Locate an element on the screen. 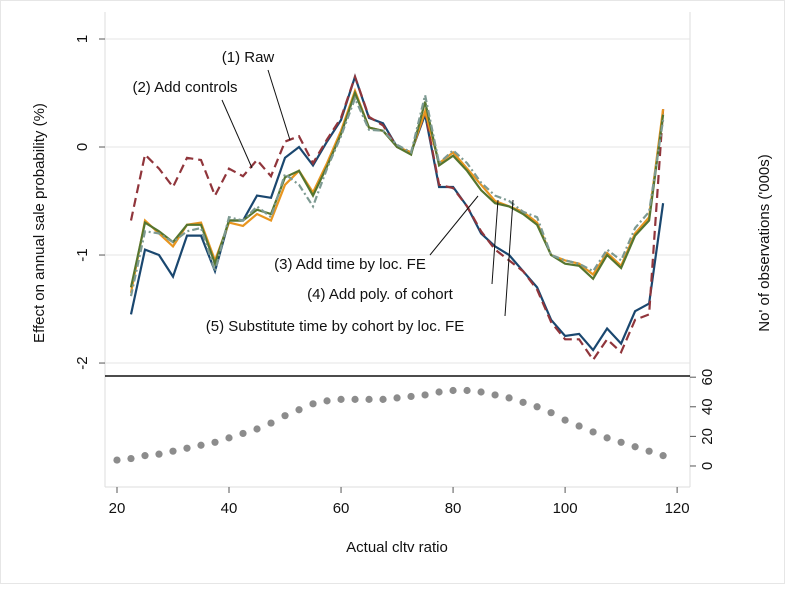  x-tick-label: 120 is located at coordinates (677, 508).